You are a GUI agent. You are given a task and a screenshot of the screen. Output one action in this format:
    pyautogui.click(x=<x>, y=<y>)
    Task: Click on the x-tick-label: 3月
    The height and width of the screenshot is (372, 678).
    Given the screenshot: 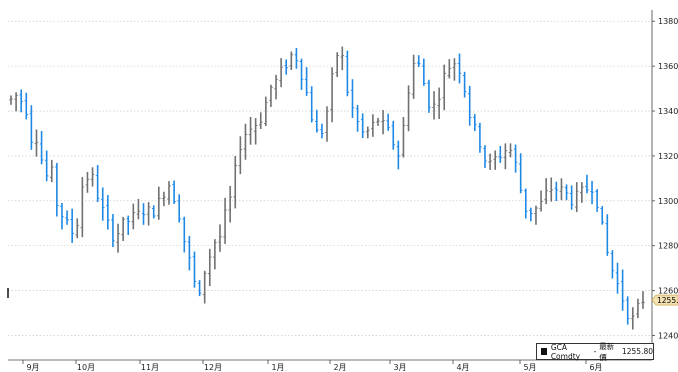 What is the action you would take?
    pyautogui.click(x=399, y=367)
    